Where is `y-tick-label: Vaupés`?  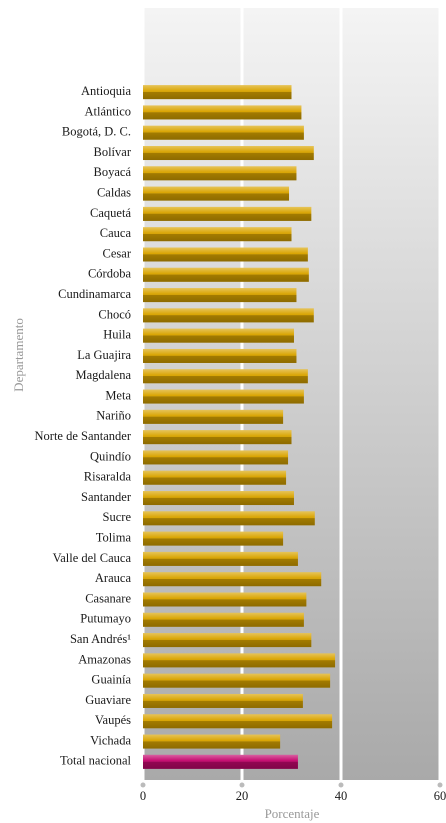
y-tick-label: Vaupés is located at coordinates (113, 720).